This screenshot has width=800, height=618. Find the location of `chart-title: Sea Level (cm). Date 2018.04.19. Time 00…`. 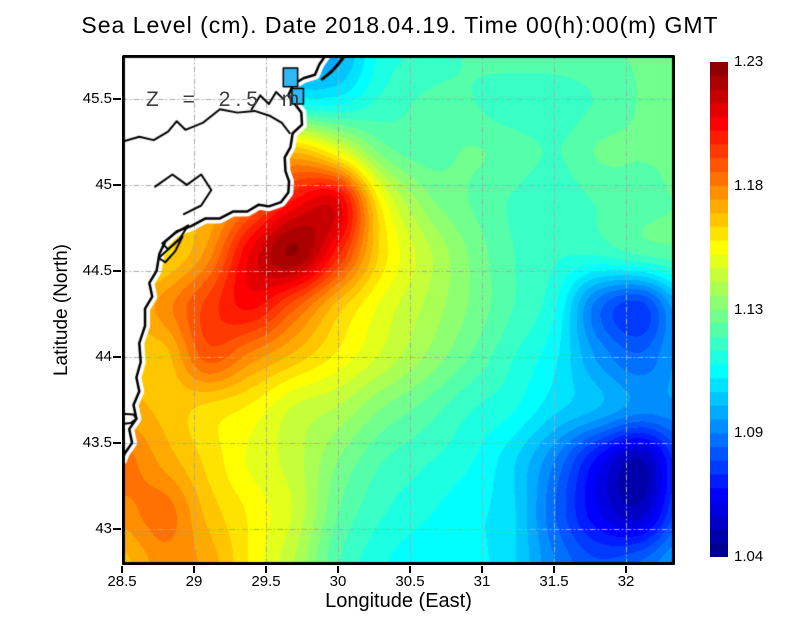

chart-title: Sea Level (cm). Date 2018.04.19. Time 00… is located at coordinates (400, 25).